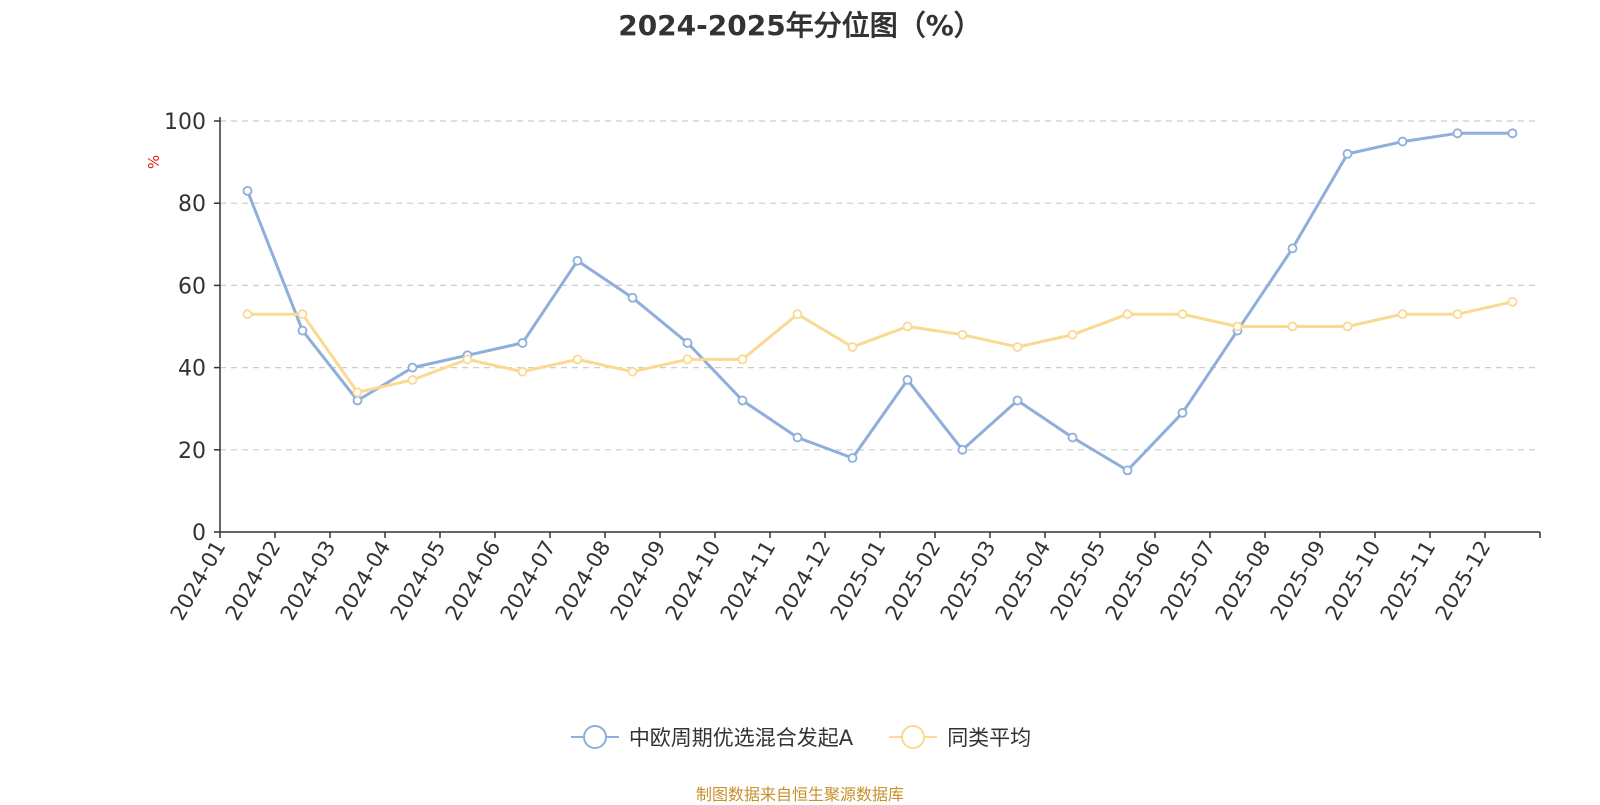 This screenshot has height=805, width=1600. I want to click on y-tick-label: 0, so click(199, 533).